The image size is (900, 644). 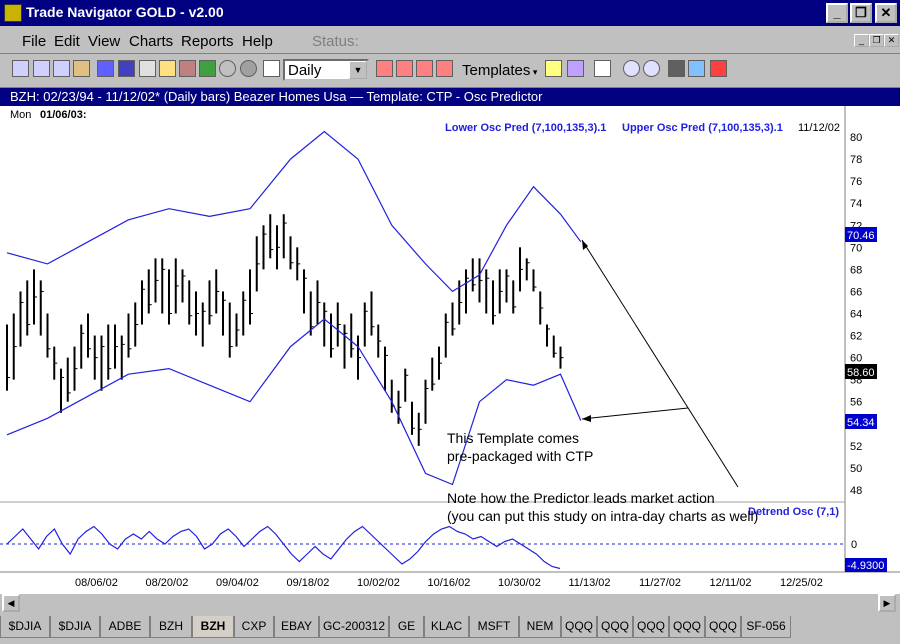 I want to click on symbol-tab: KLAC, so click(x=446, y=627).